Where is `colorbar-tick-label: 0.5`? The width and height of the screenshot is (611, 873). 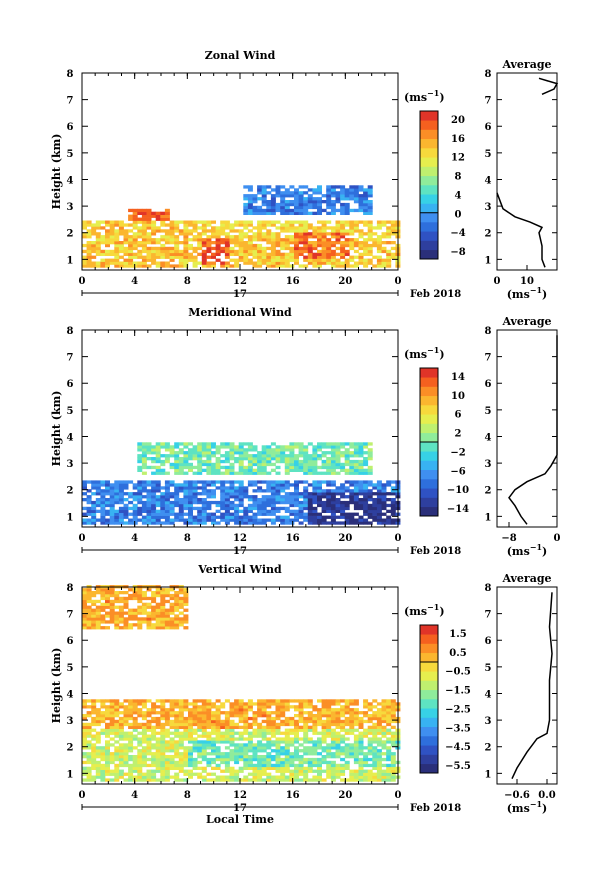 colorbar-tick-label: 0.5 is located at coordinates (457, 653).